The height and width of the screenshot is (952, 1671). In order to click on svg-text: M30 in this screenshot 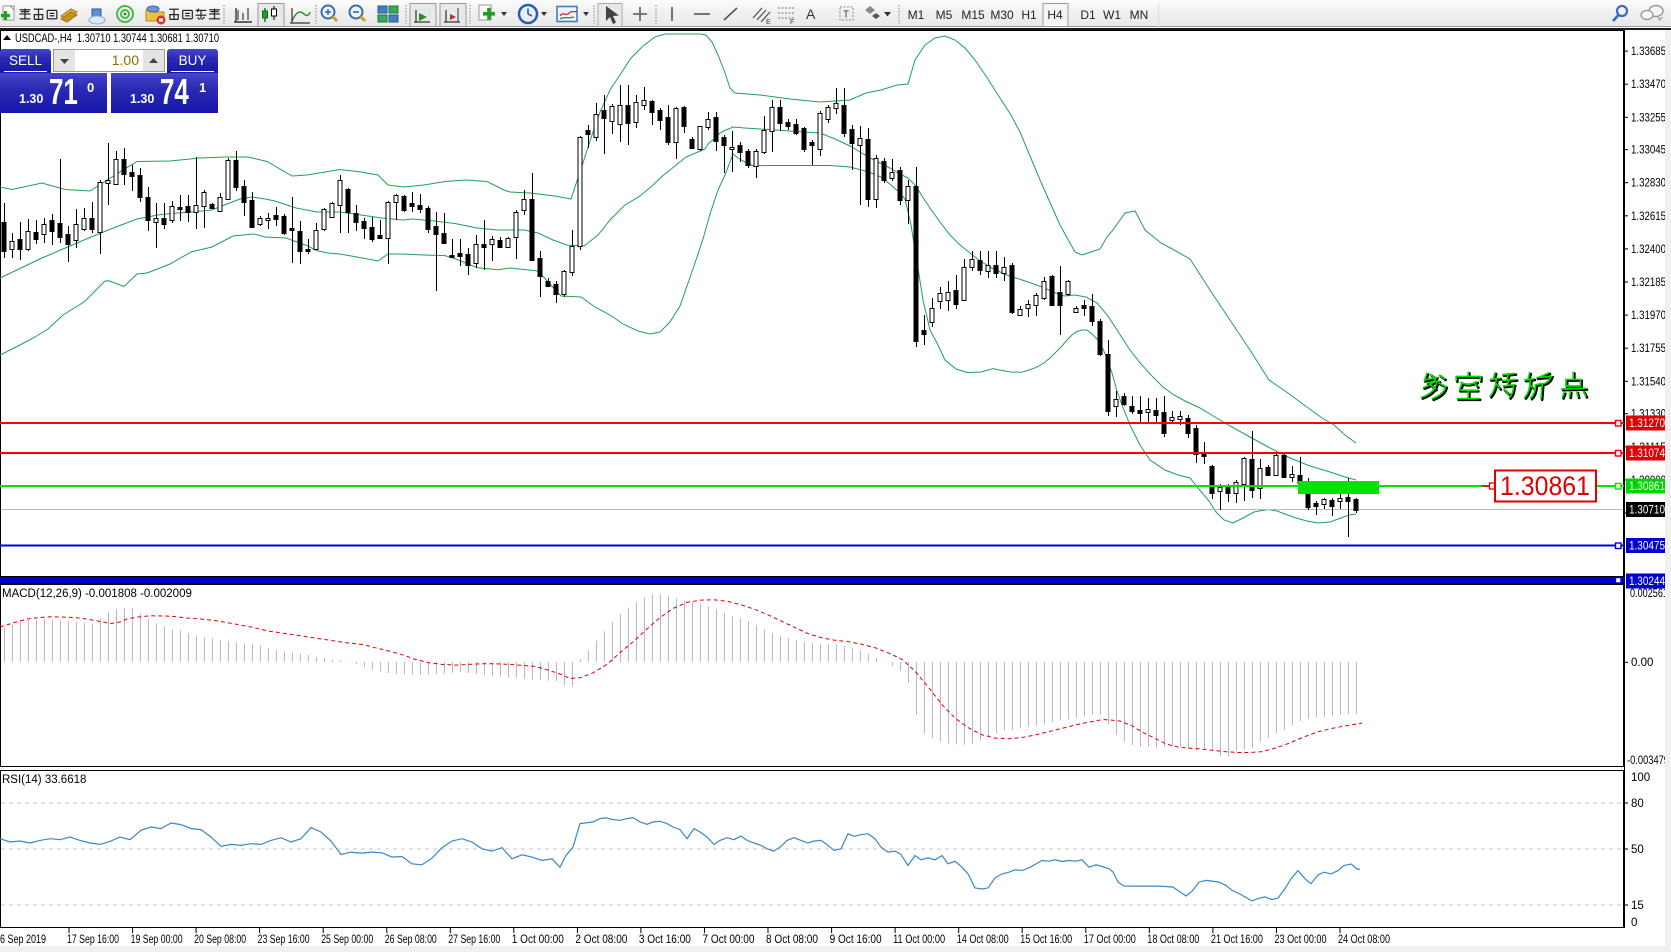, I will do `click(1002, 15)`.